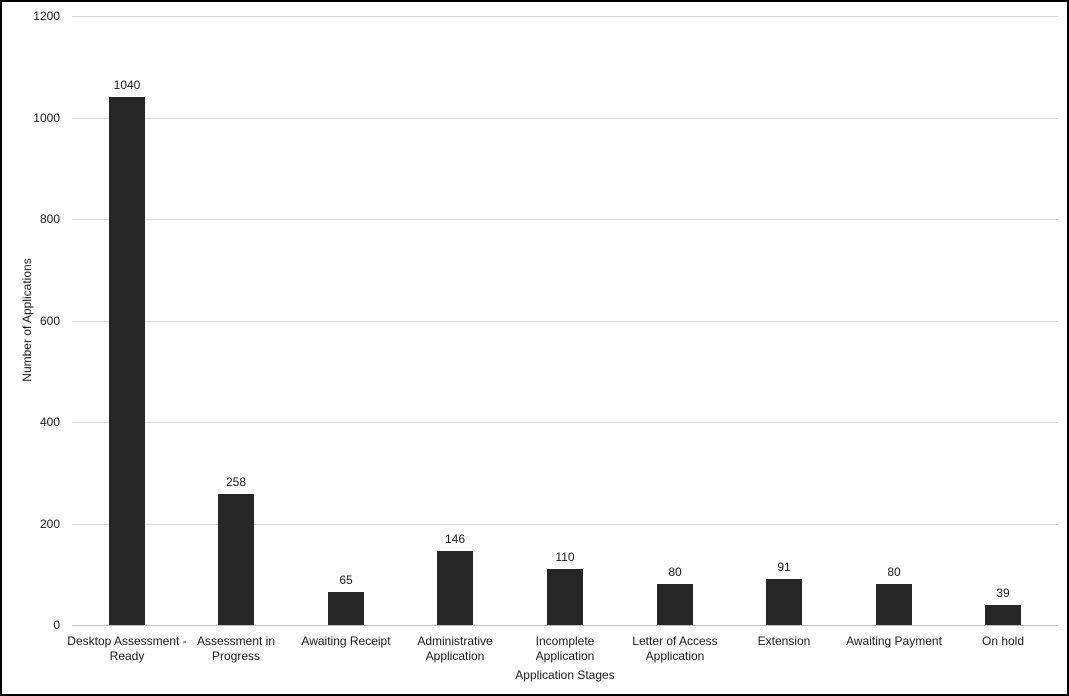 This screenshot has height=696, width=1069. Describe the element at coordinates (236, 648) in the screenshot. I see `x-category-label: Assessment in Progress` at that location.